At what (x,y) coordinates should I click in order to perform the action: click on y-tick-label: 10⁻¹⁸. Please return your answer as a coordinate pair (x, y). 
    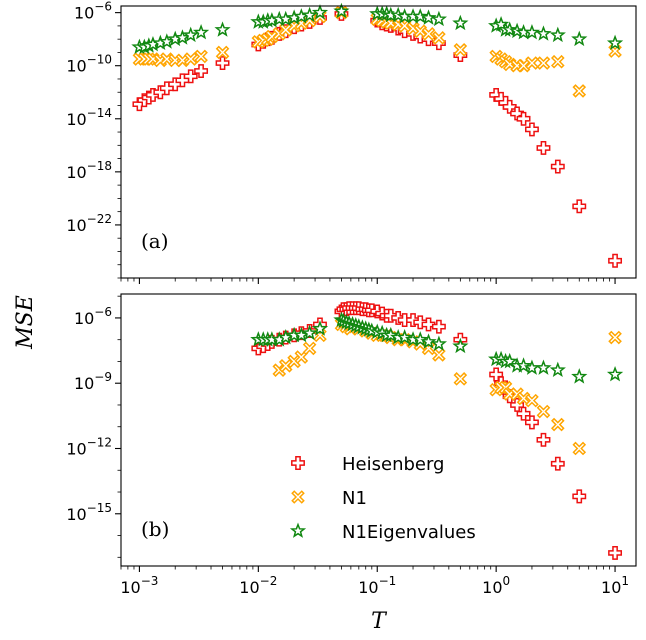
    Looking at the image, I should click on (89, 170).